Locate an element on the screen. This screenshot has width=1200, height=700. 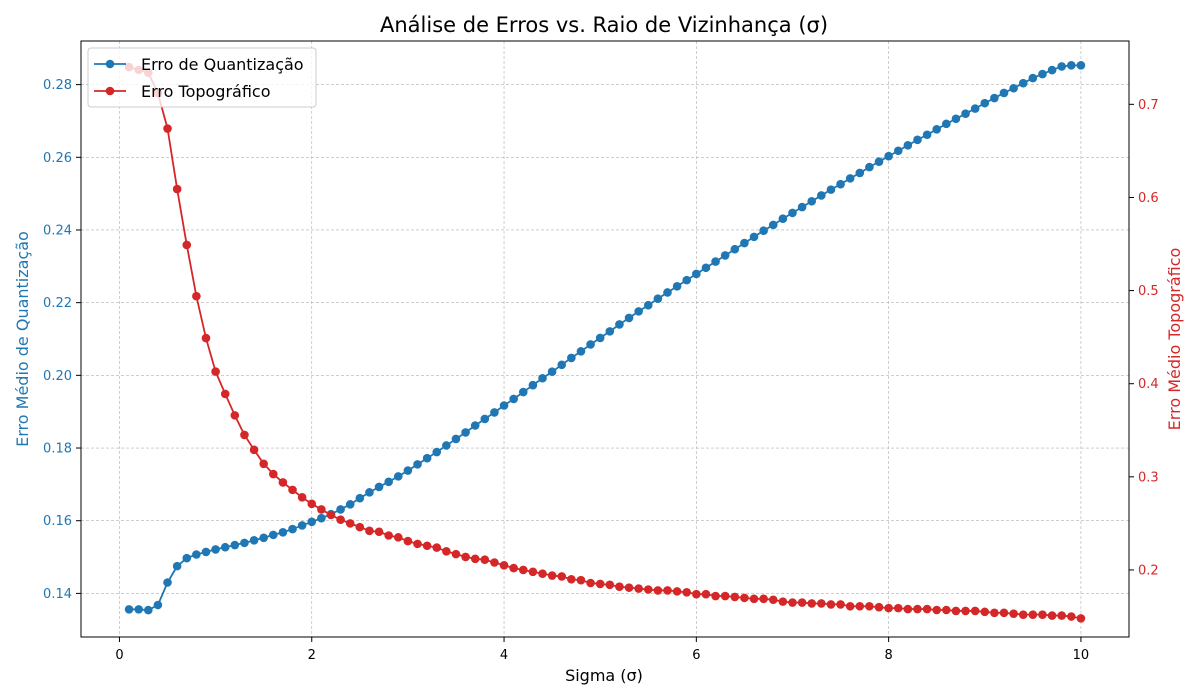
legend: Erro de Quantização Erro Topográfico is located at coordinates (202, 77).